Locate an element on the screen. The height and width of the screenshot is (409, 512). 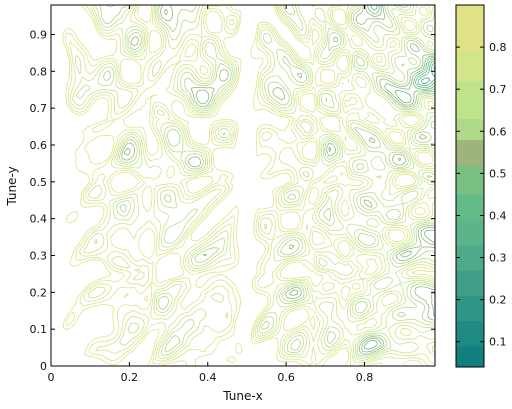
y-tick-label: 0.4 is located at coordinates (39, 219).